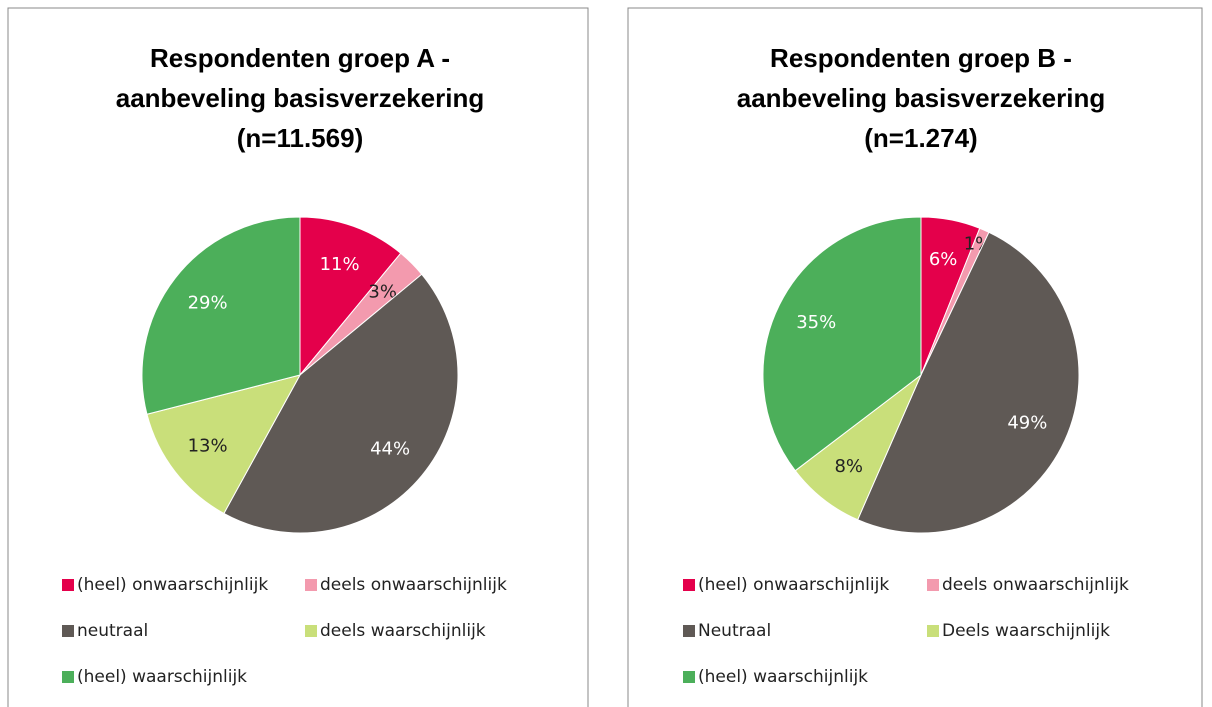 Image resolution: width=1212 pixels, height=707 pixels. What do you see at coordinates (816, 322) in the screenshot?
I see `data-label: 35%` at bounding box center [816, 322].